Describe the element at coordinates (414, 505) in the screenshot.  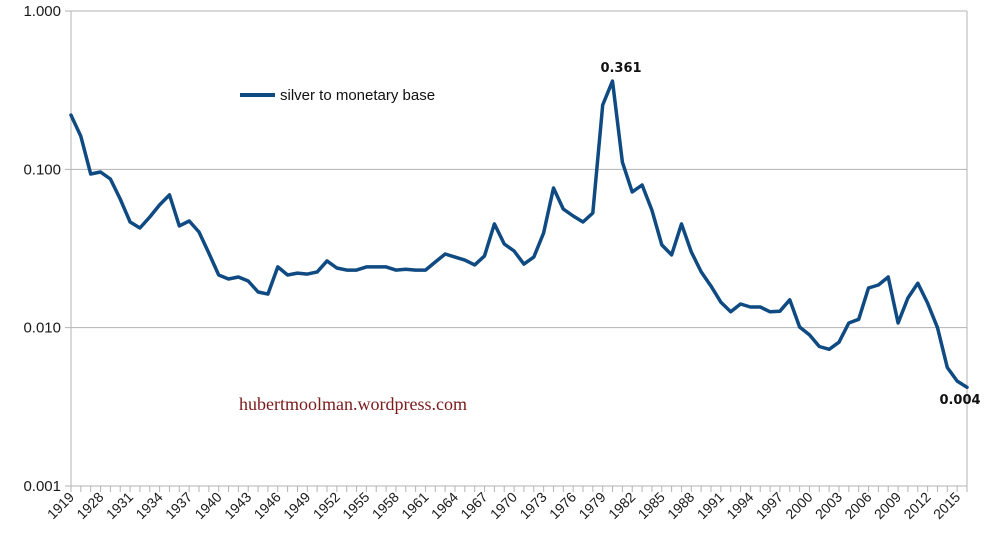
I see `x-tick-label: 1961` at that location.